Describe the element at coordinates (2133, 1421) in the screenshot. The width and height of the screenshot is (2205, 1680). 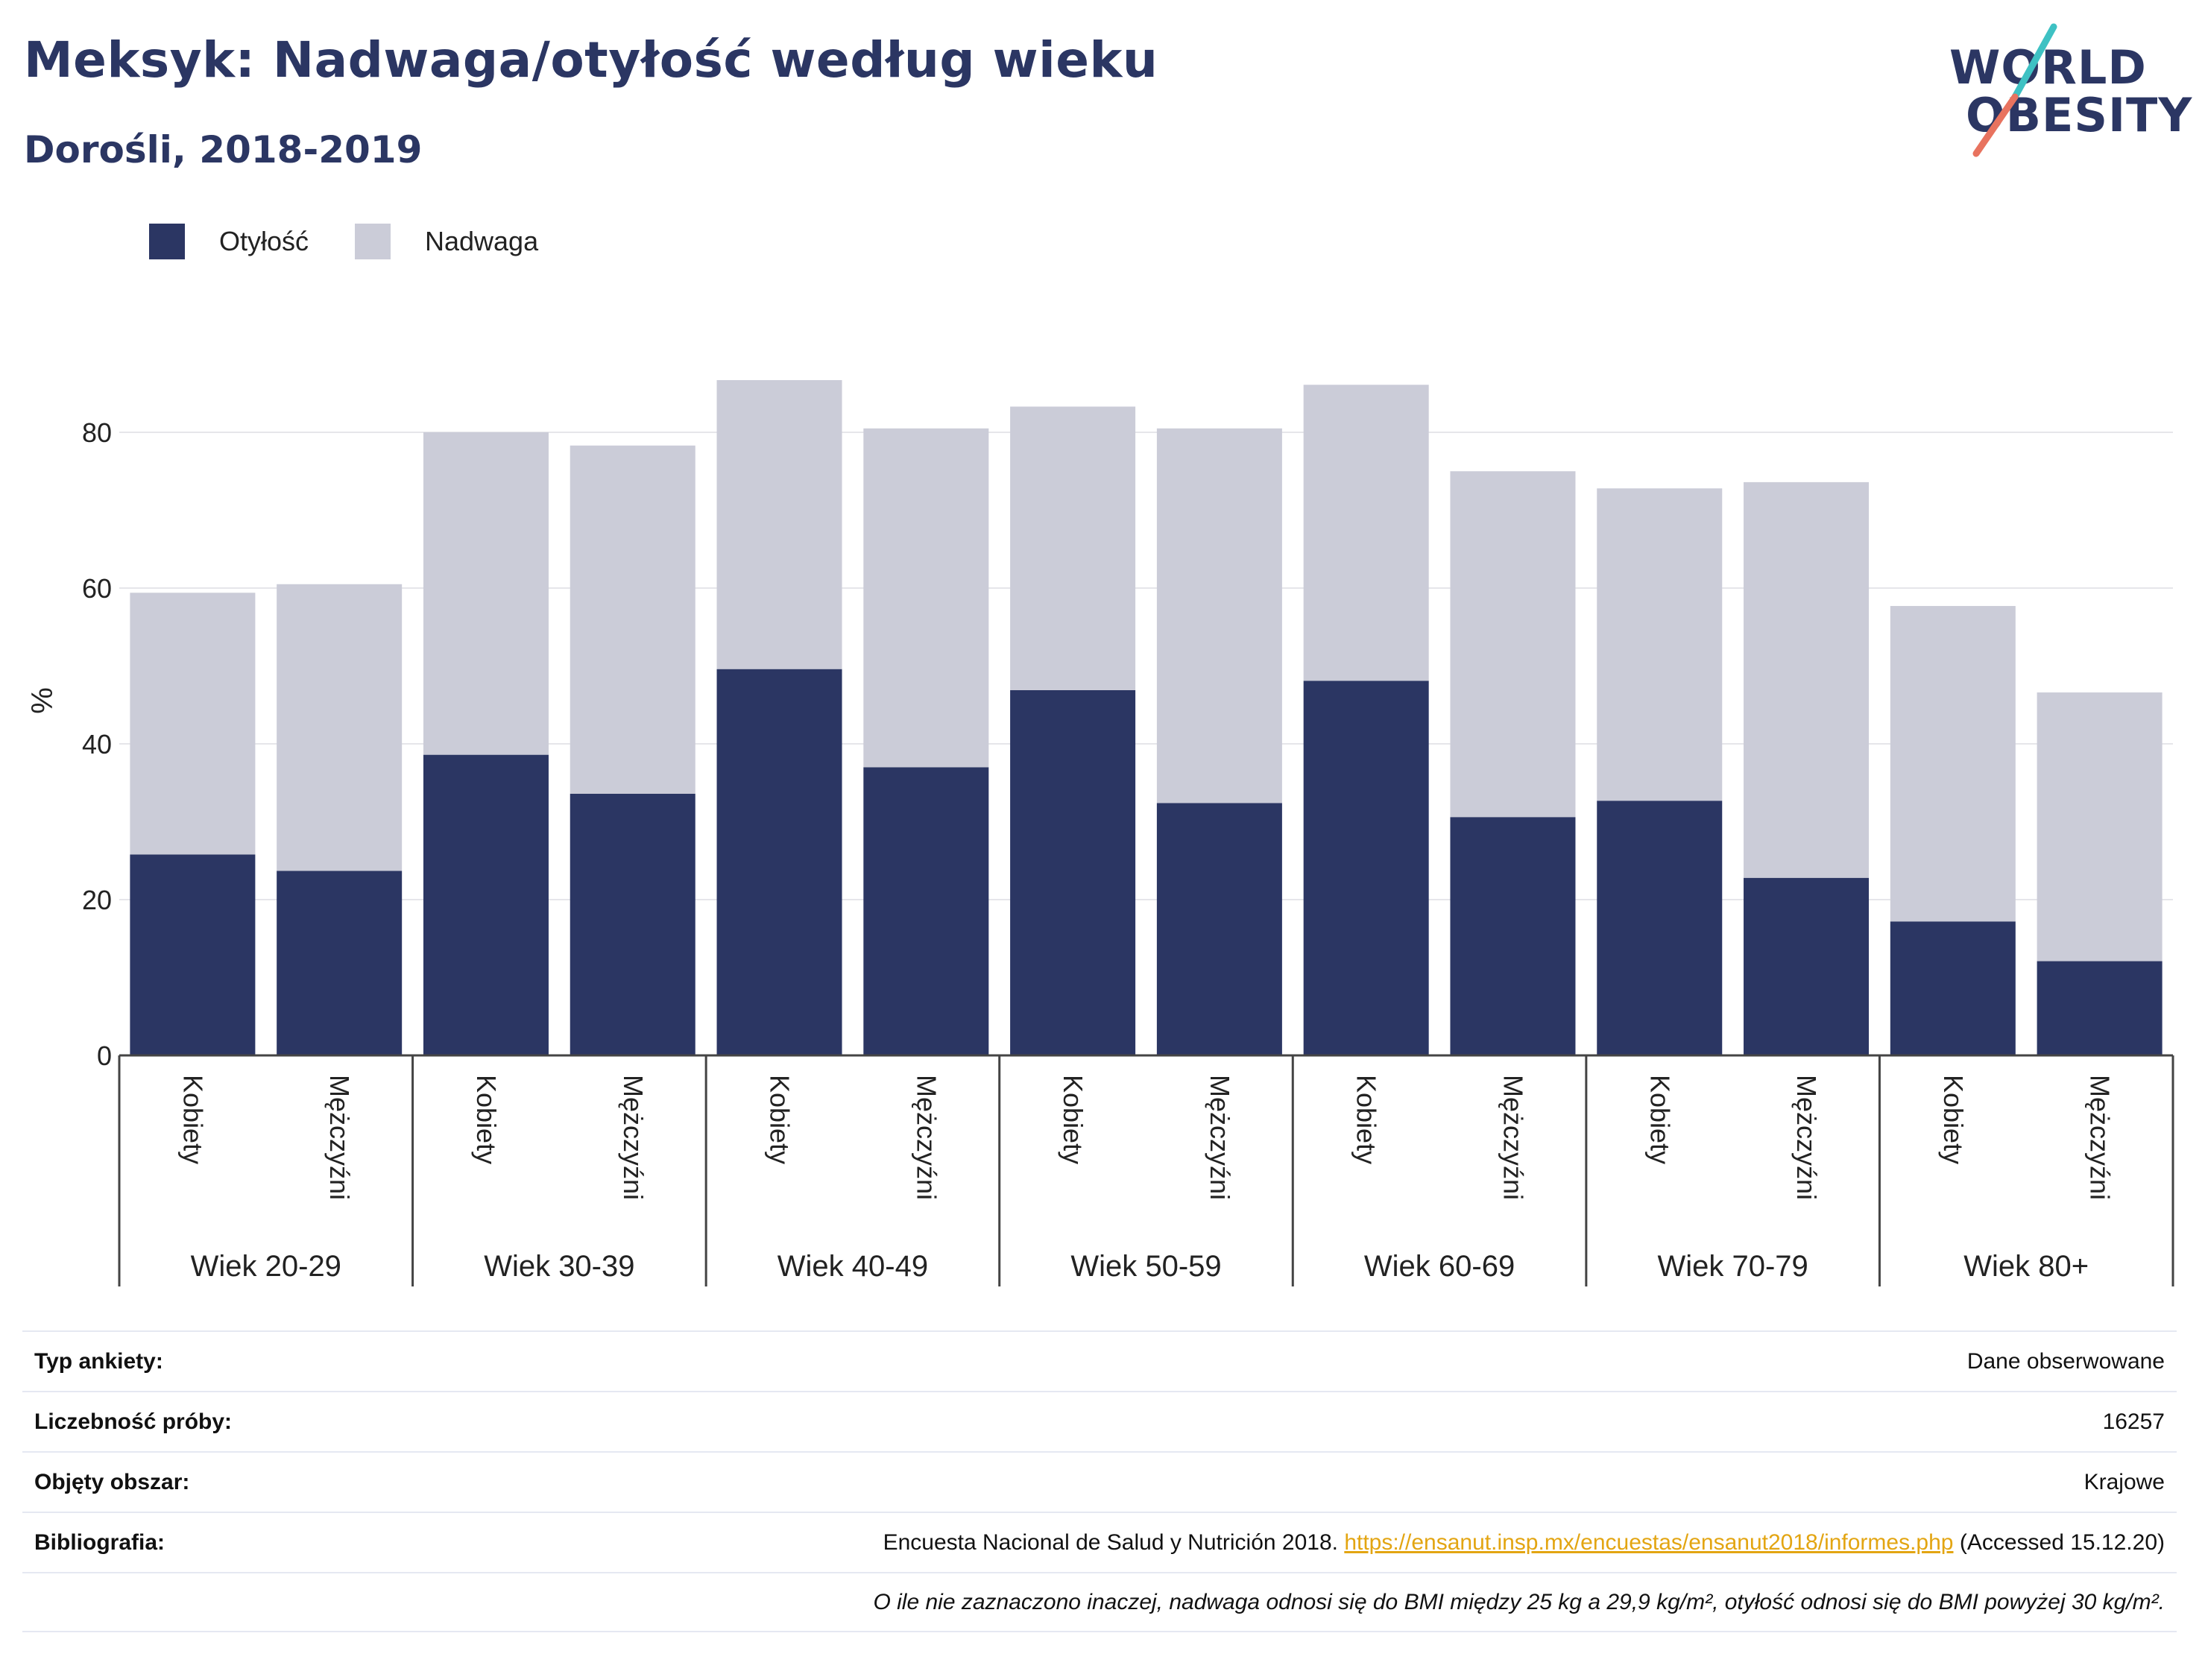
I see `info-value: 16257` at that location.